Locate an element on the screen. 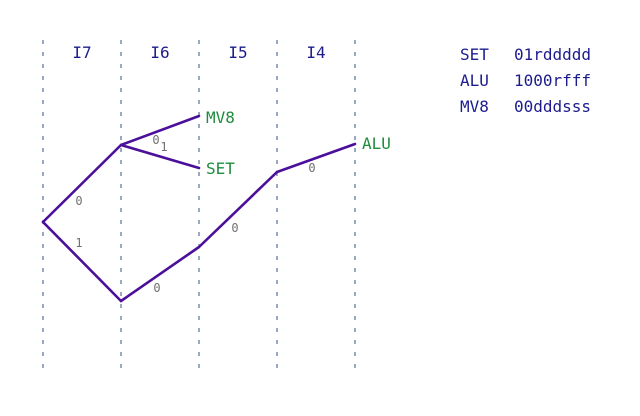  edge-label-i5-i4: 0 is located at coordinates (234, 228).